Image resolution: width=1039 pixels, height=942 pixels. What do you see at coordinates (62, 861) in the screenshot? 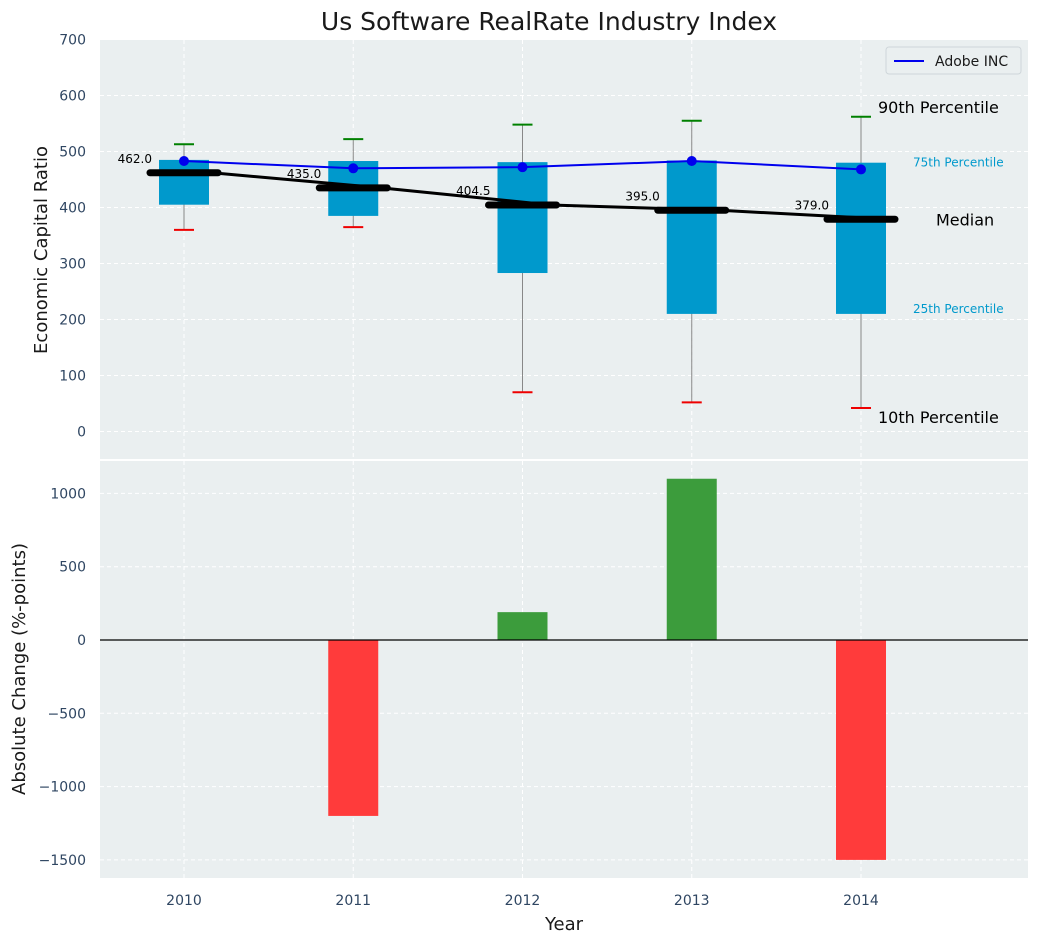
I see `bottom-y-tick-label: −1500` at bounding box center [62, 861].